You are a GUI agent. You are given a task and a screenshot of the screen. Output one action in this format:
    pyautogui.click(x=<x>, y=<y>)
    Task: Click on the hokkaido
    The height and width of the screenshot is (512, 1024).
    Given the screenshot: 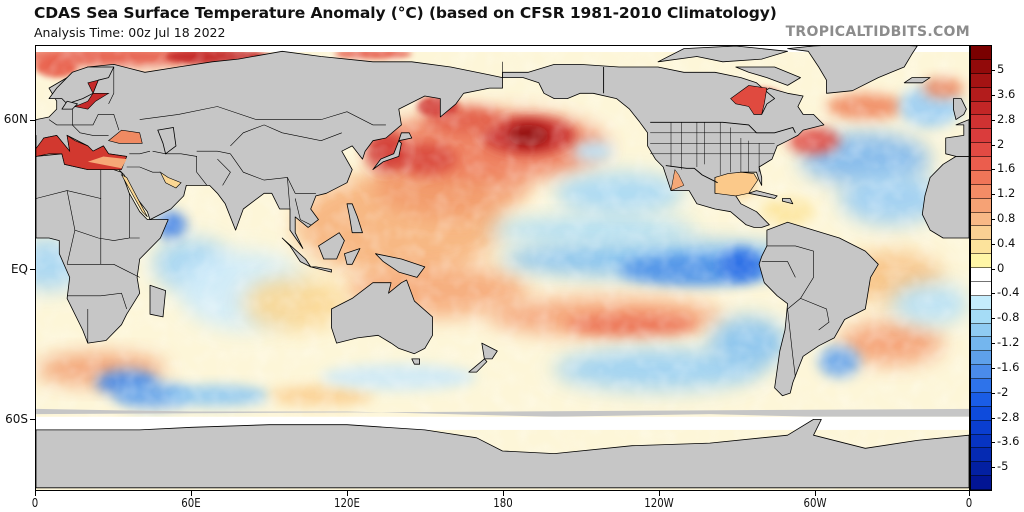 What is the action you would take?
    pyautogui.click(x=405, y=137)
    